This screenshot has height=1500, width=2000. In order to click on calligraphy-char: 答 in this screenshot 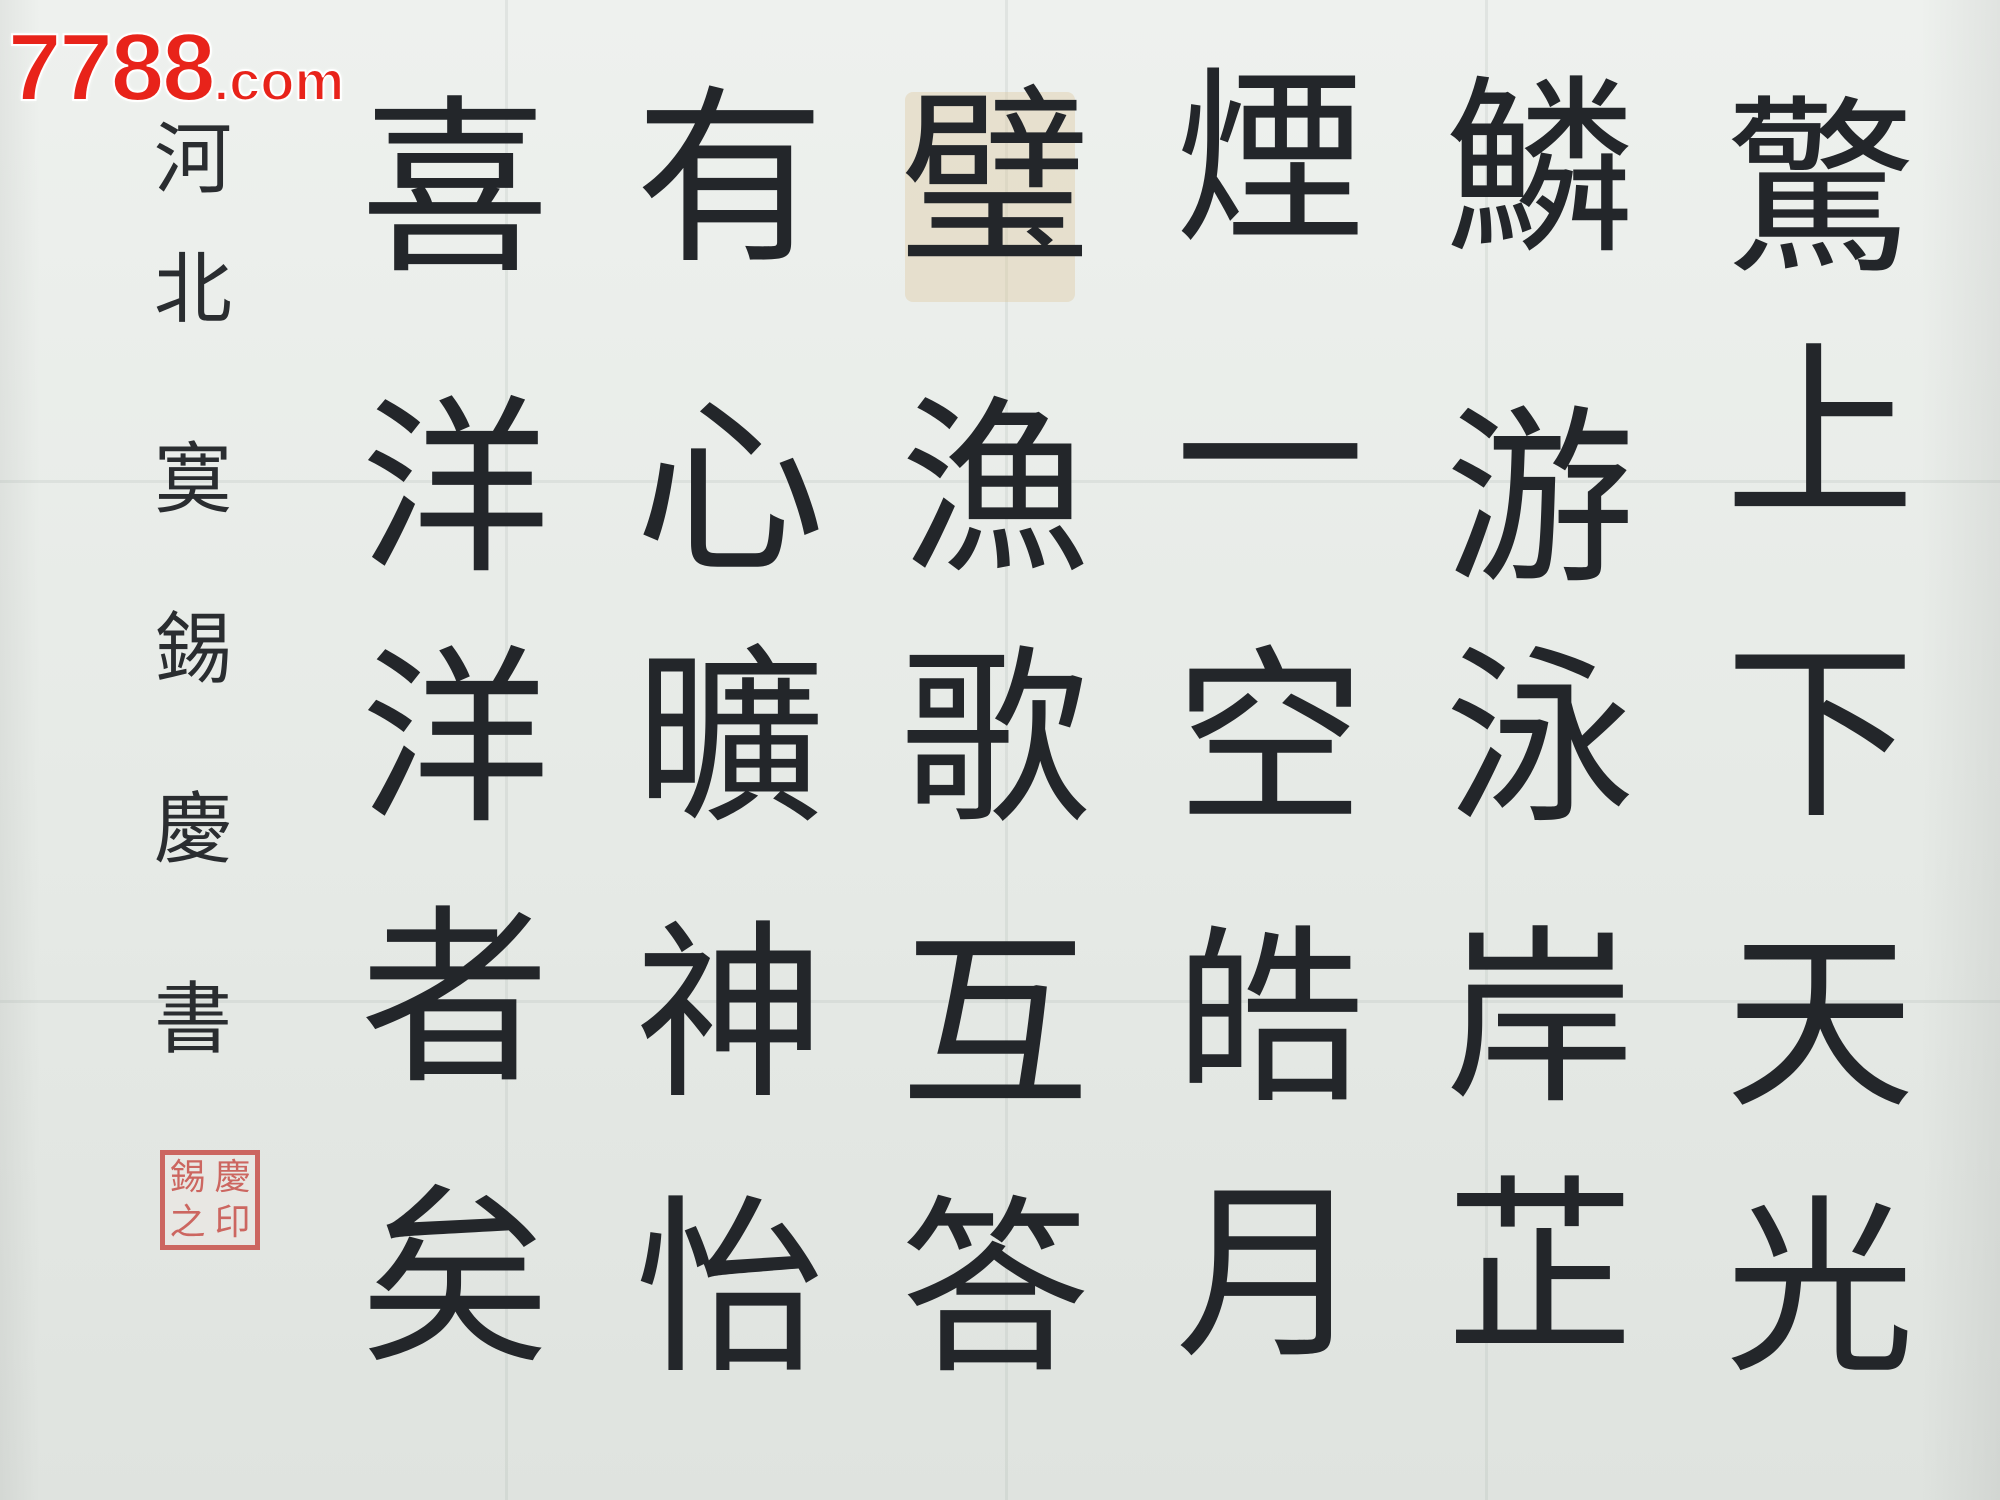, I will do `click(994, 1289)`.